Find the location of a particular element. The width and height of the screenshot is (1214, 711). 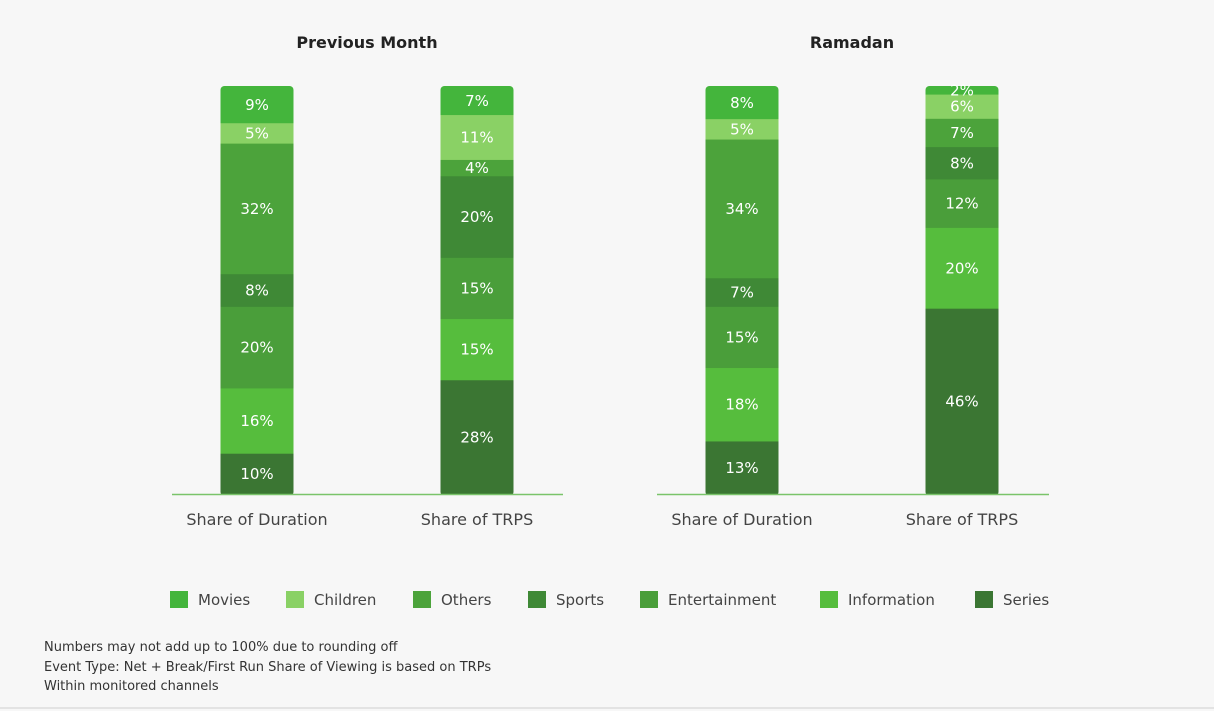

legend-item-entertainment: Entertainment is located at coordinates (708, 600).